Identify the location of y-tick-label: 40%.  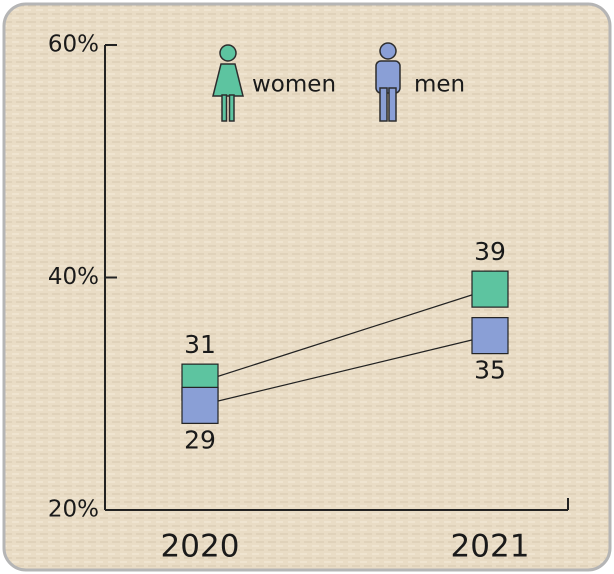
(73, 277).